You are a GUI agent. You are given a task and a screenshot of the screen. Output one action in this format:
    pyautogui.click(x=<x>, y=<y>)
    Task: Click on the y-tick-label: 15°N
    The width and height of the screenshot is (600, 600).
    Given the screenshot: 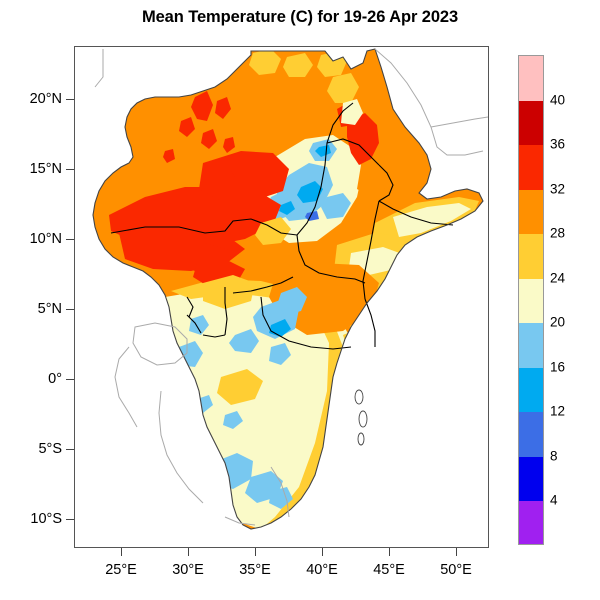 What is the action you would take?
    pyautogui.click(x=45, y=169)
    